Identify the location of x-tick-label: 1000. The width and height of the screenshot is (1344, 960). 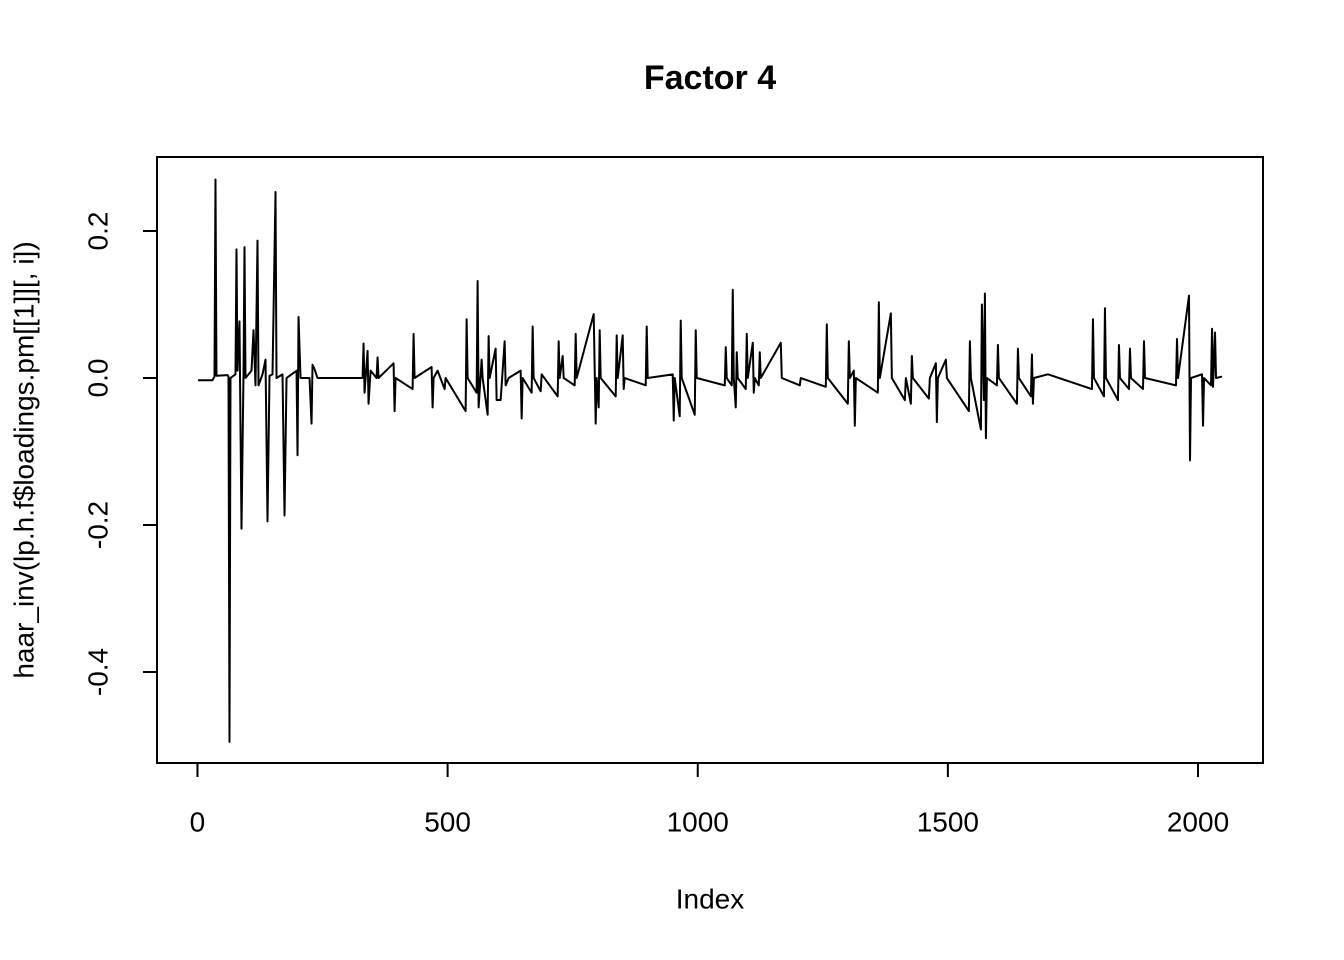
(698, 821).